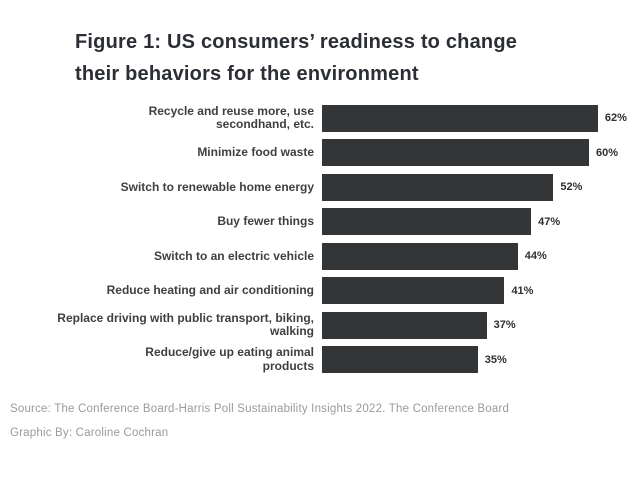 The width and height of the screenshot is (640, 480). I want to click on bar-value-label: 62%, so click(615, 118).